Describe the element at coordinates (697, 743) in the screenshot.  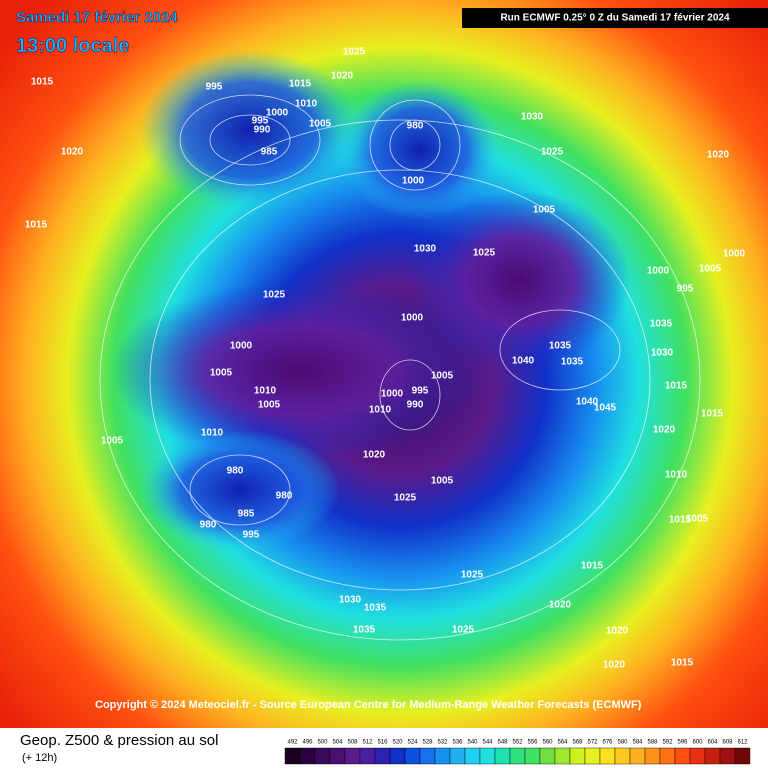
I see `scale-tick-label: 600` at that location.